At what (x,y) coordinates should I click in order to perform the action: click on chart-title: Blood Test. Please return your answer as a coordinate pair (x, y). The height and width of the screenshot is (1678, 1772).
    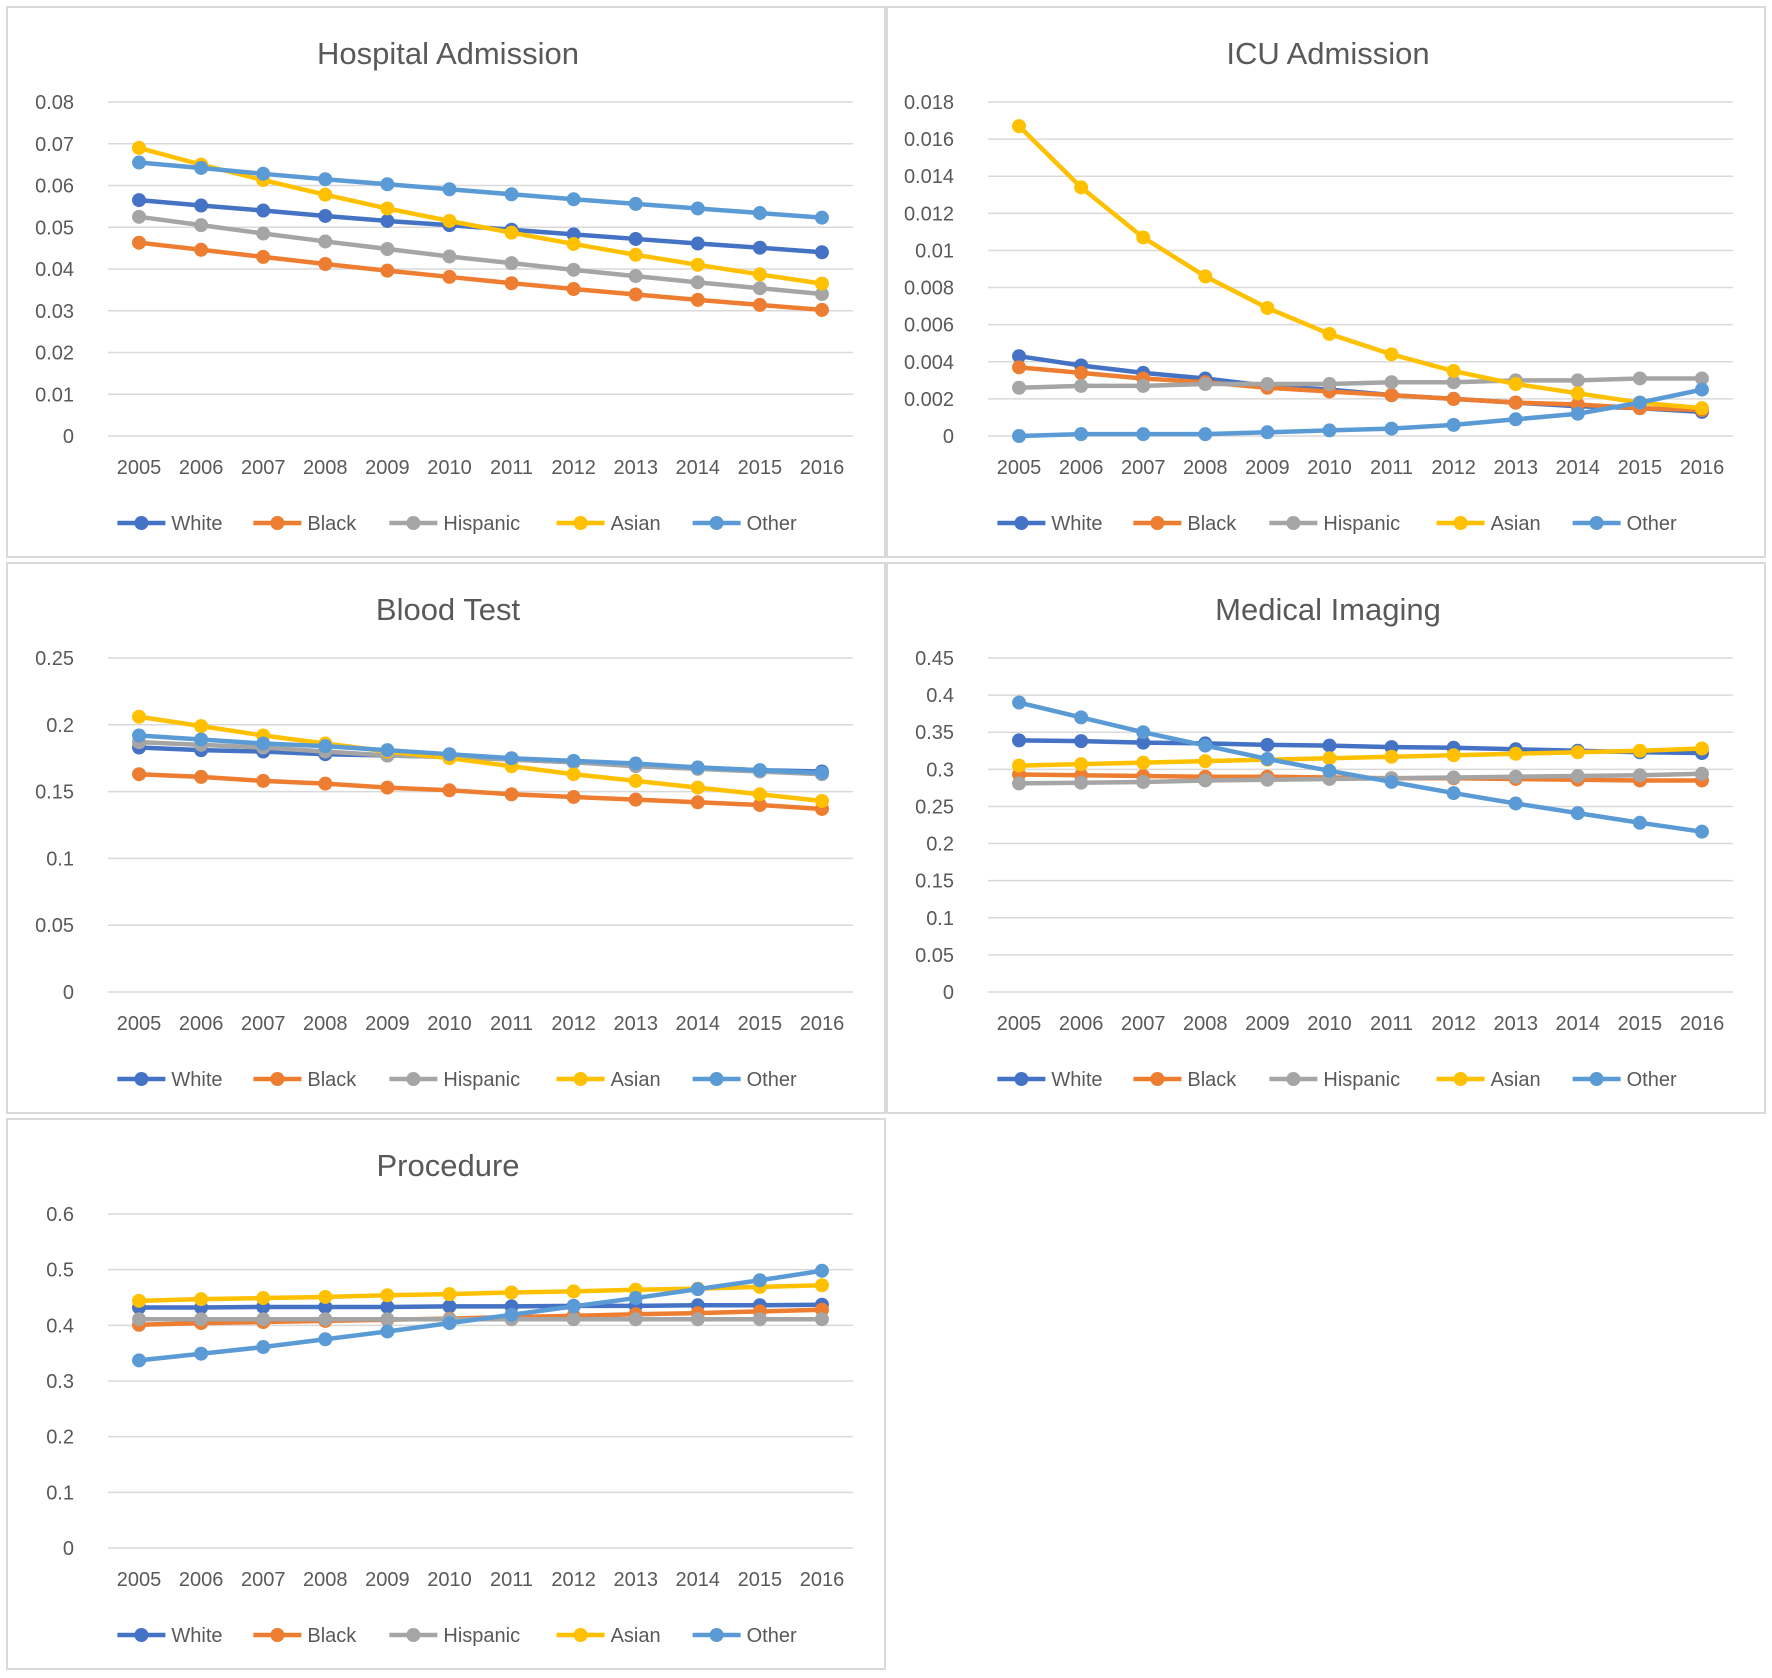
    Looking at the image, I should click on (448, 609).